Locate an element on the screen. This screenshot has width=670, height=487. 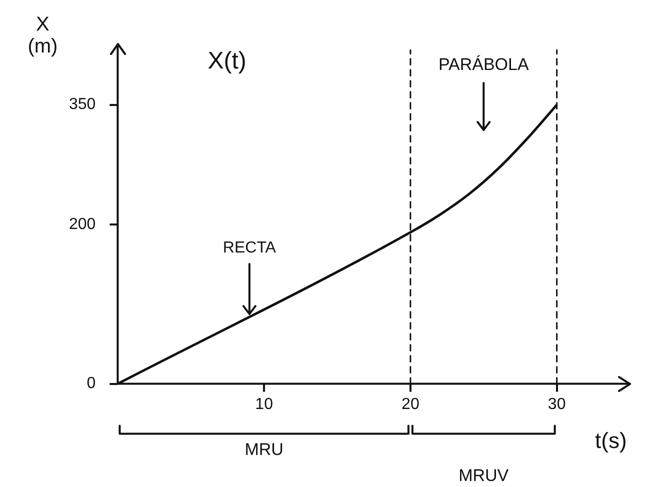
x-tick-label: 30 is located at coordinates (557, 404).